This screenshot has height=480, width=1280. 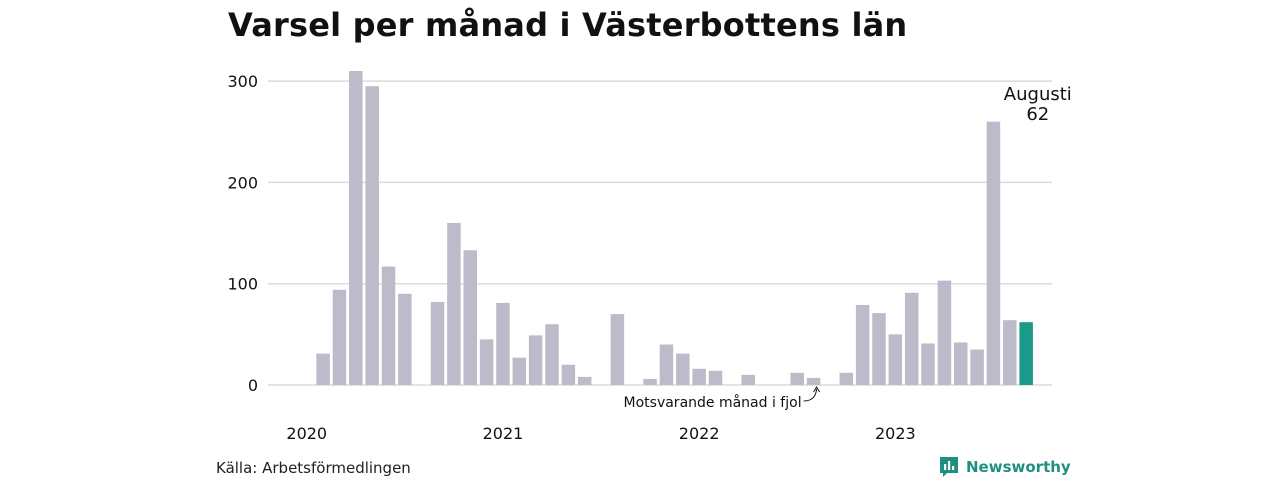 What do you see at coordinates (817, 389) in the screenshot?
I see `note-arrow-head` at bounding box center [817, 389].